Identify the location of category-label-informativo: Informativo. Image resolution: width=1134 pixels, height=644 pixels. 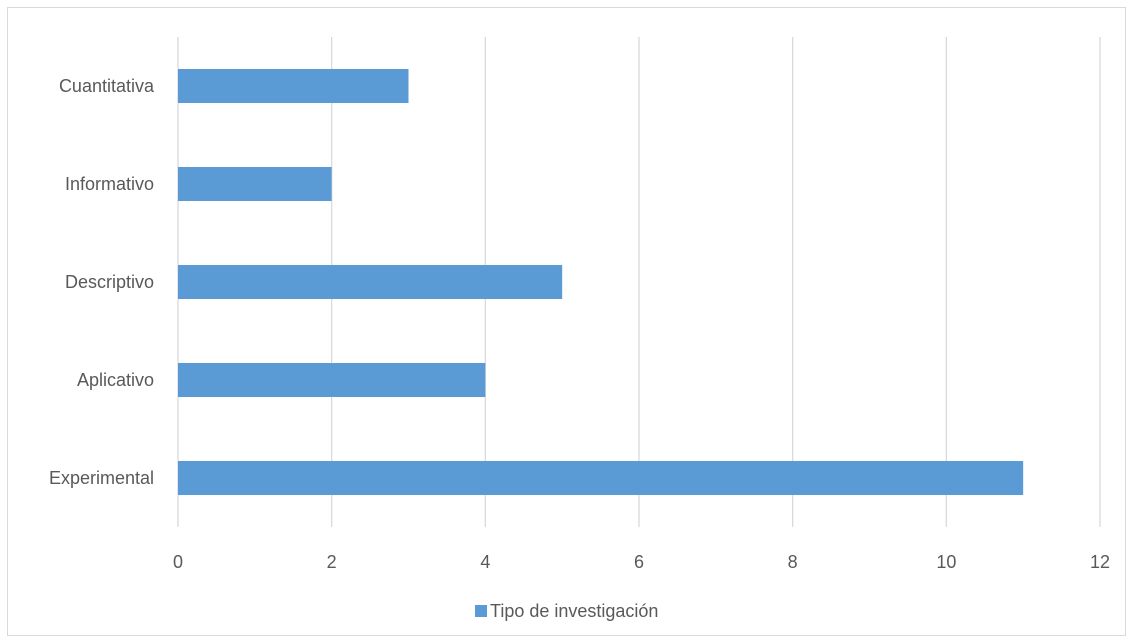
(109, 184).